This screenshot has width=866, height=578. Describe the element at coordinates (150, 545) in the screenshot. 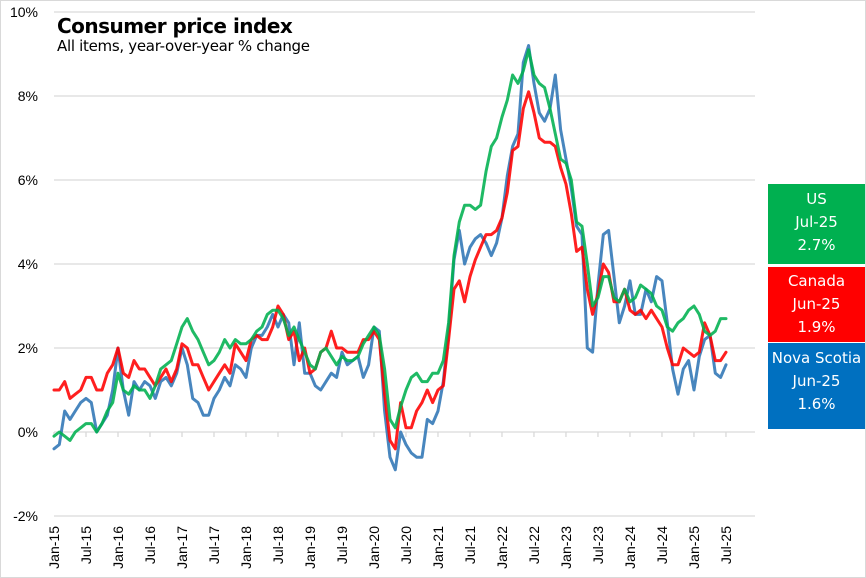

I see `x-tick-label: Jul-16` at that location.